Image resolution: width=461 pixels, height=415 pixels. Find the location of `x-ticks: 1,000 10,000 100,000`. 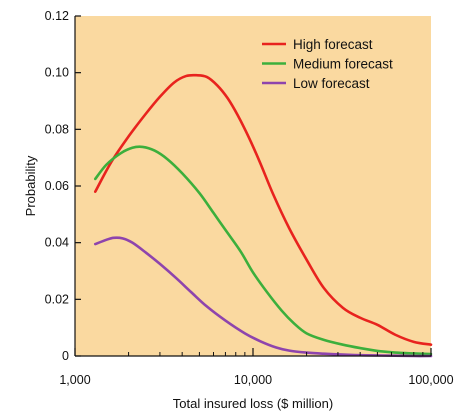

x-ticks: 1,000 10,000 100,000 is located at coordinates (256, 367).